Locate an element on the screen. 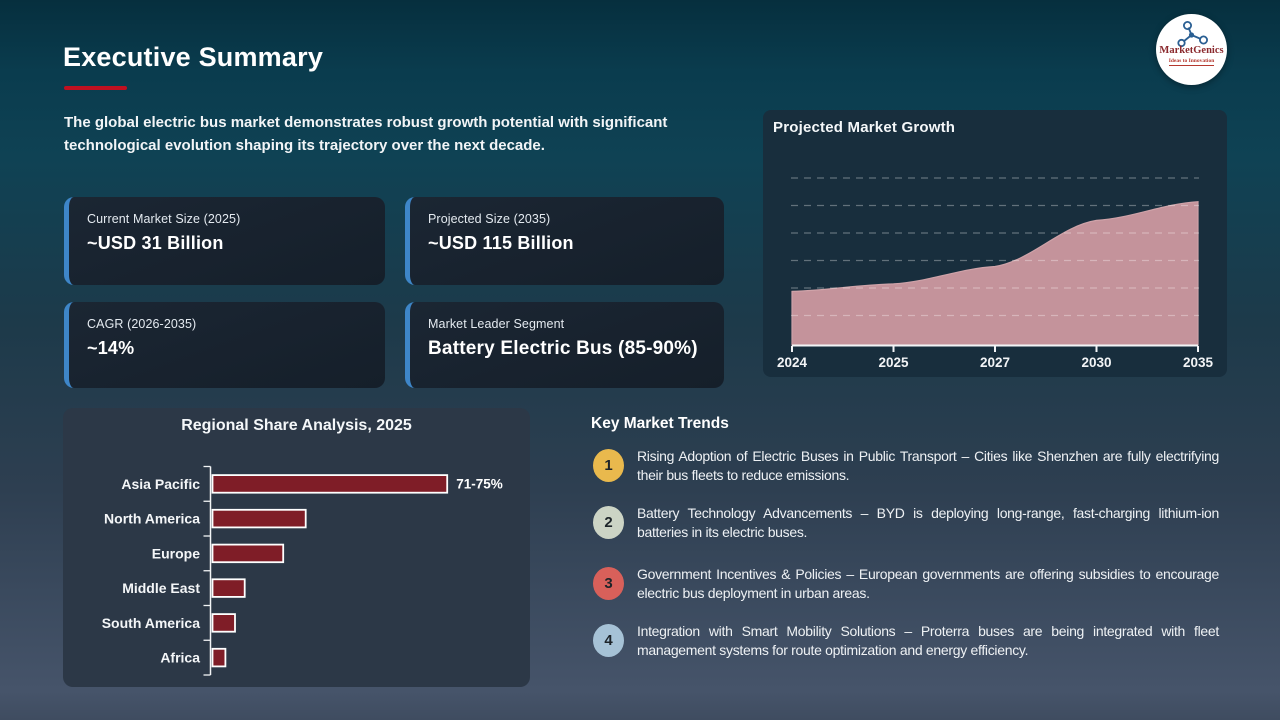 The height and width of the screenshot is (720, 1280). projected-market-growth-chart: 2024 2025 2027 2030 2035 is located at coordinates (995, 273).